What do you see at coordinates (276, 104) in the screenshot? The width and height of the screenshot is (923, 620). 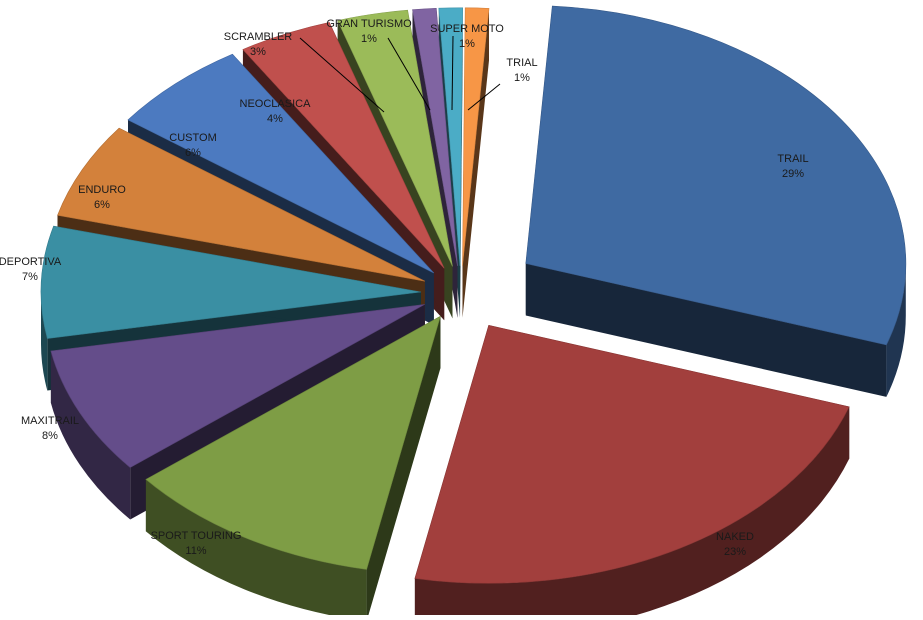 I see `label-neoclasica: NEOCLASICA` at bounding box center [276, 104].